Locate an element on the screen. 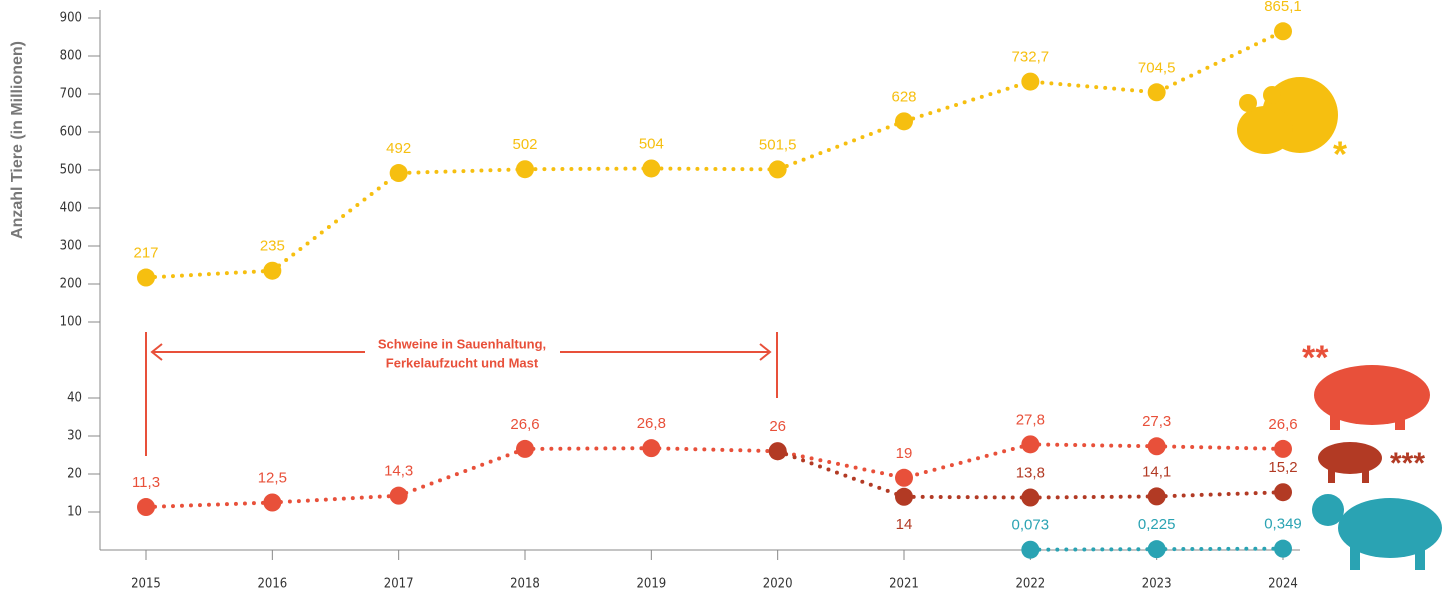 The width and height of the screenshot is (1448, 596). pig-icon is located at coordinates (1372, 397).